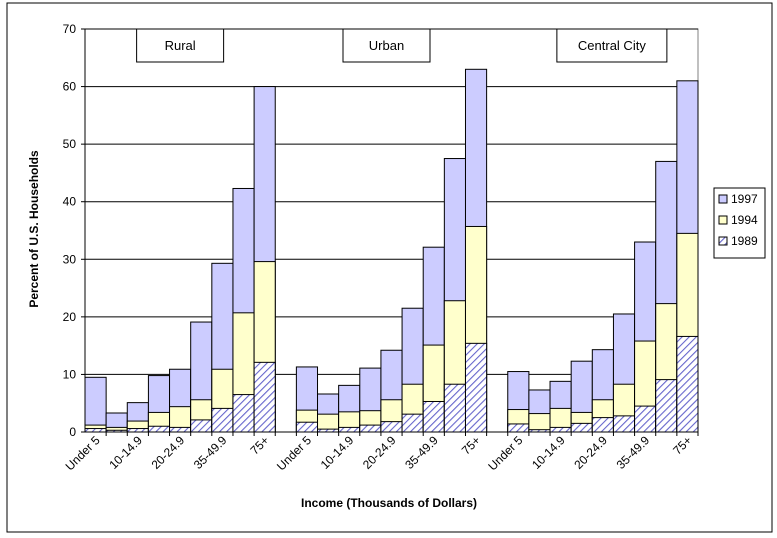 The height and width of the screenshot is (538, 777). Describe the element at coordinates (70, 259) in the screenshot. I see `y-tick-label: 30` at that location.